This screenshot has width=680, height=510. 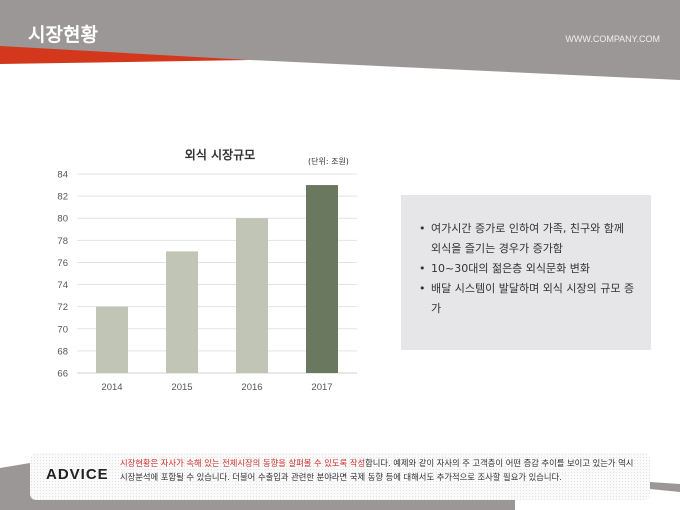 I want to click on x-tick-label: 2016, so click(x=251, y=387).